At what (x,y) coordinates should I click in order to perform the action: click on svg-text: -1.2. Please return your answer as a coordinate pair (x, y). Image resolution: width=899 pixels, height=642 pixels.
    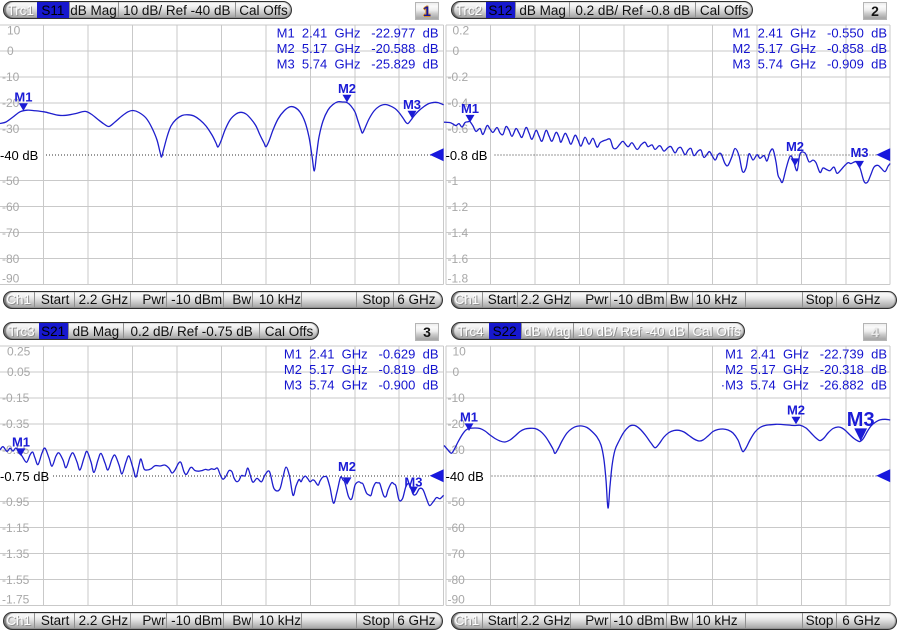
    Looking at the image, I should click on (458, 207).